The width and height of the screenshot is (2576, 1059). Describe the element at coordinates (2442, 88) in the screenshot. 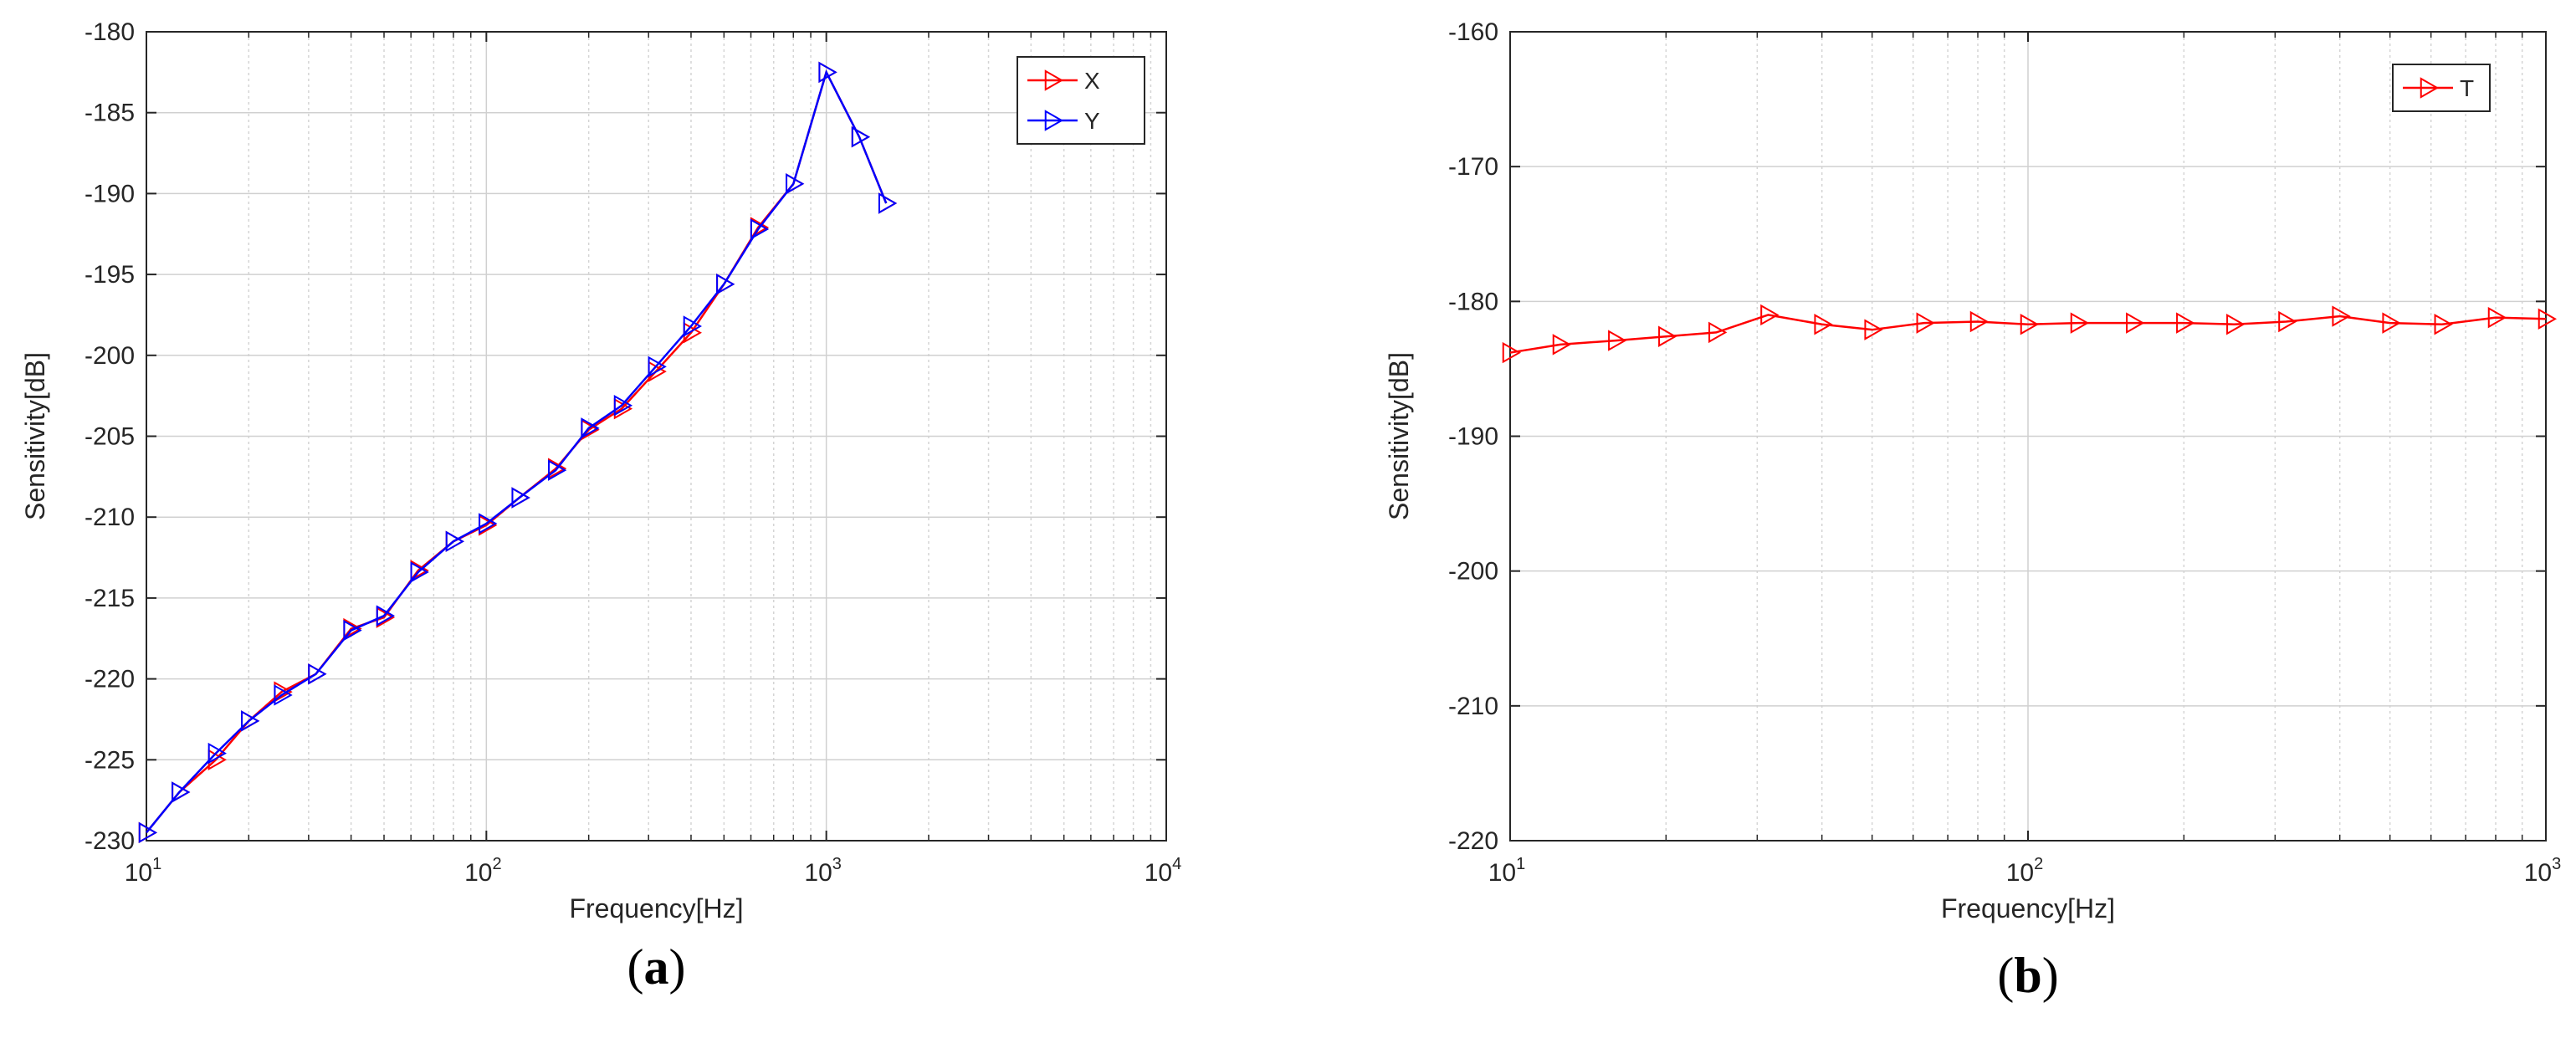

I see `legend: T` at that location.